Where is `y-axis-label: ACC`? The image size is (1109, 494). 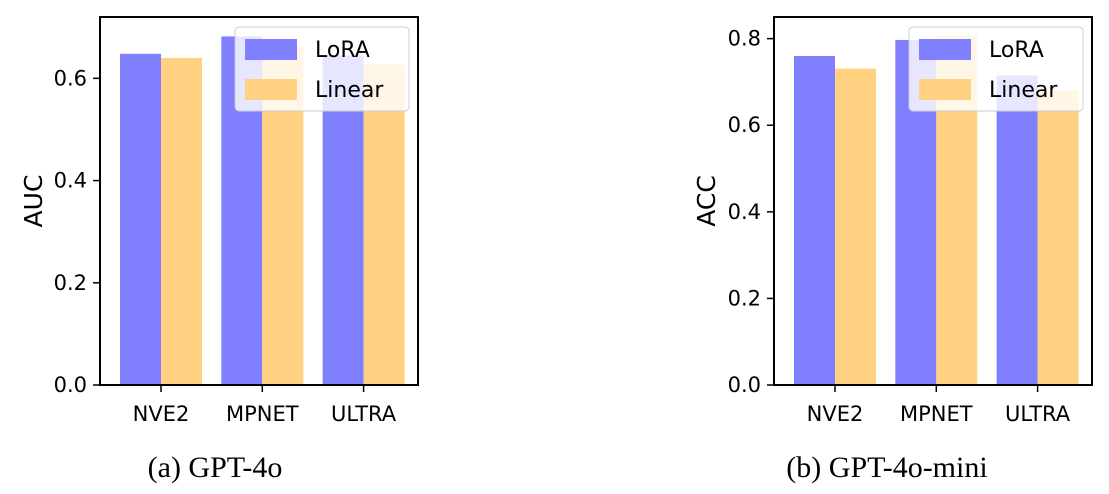 y-axis-label: ACC is located at coordinates (706, 201).